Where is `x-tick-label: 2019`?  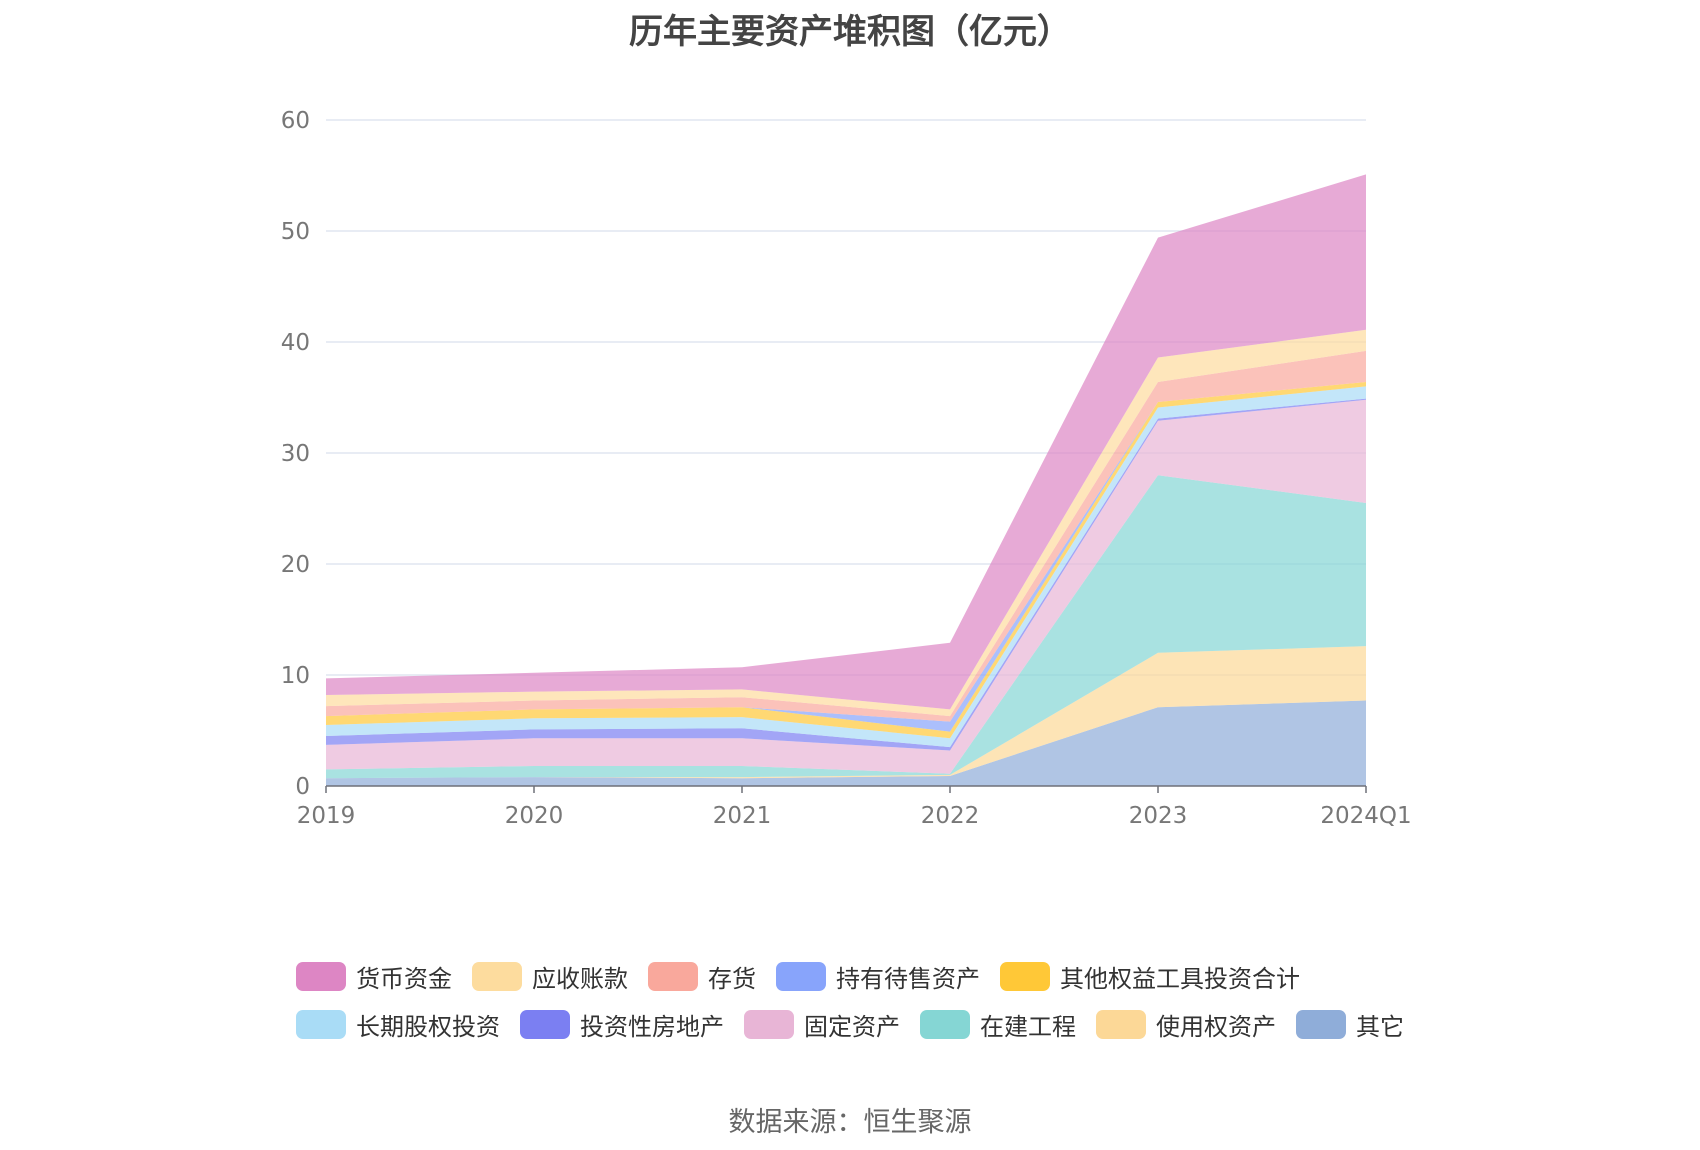 x-tick-label: 2019 is located at coordinates (326, 816).